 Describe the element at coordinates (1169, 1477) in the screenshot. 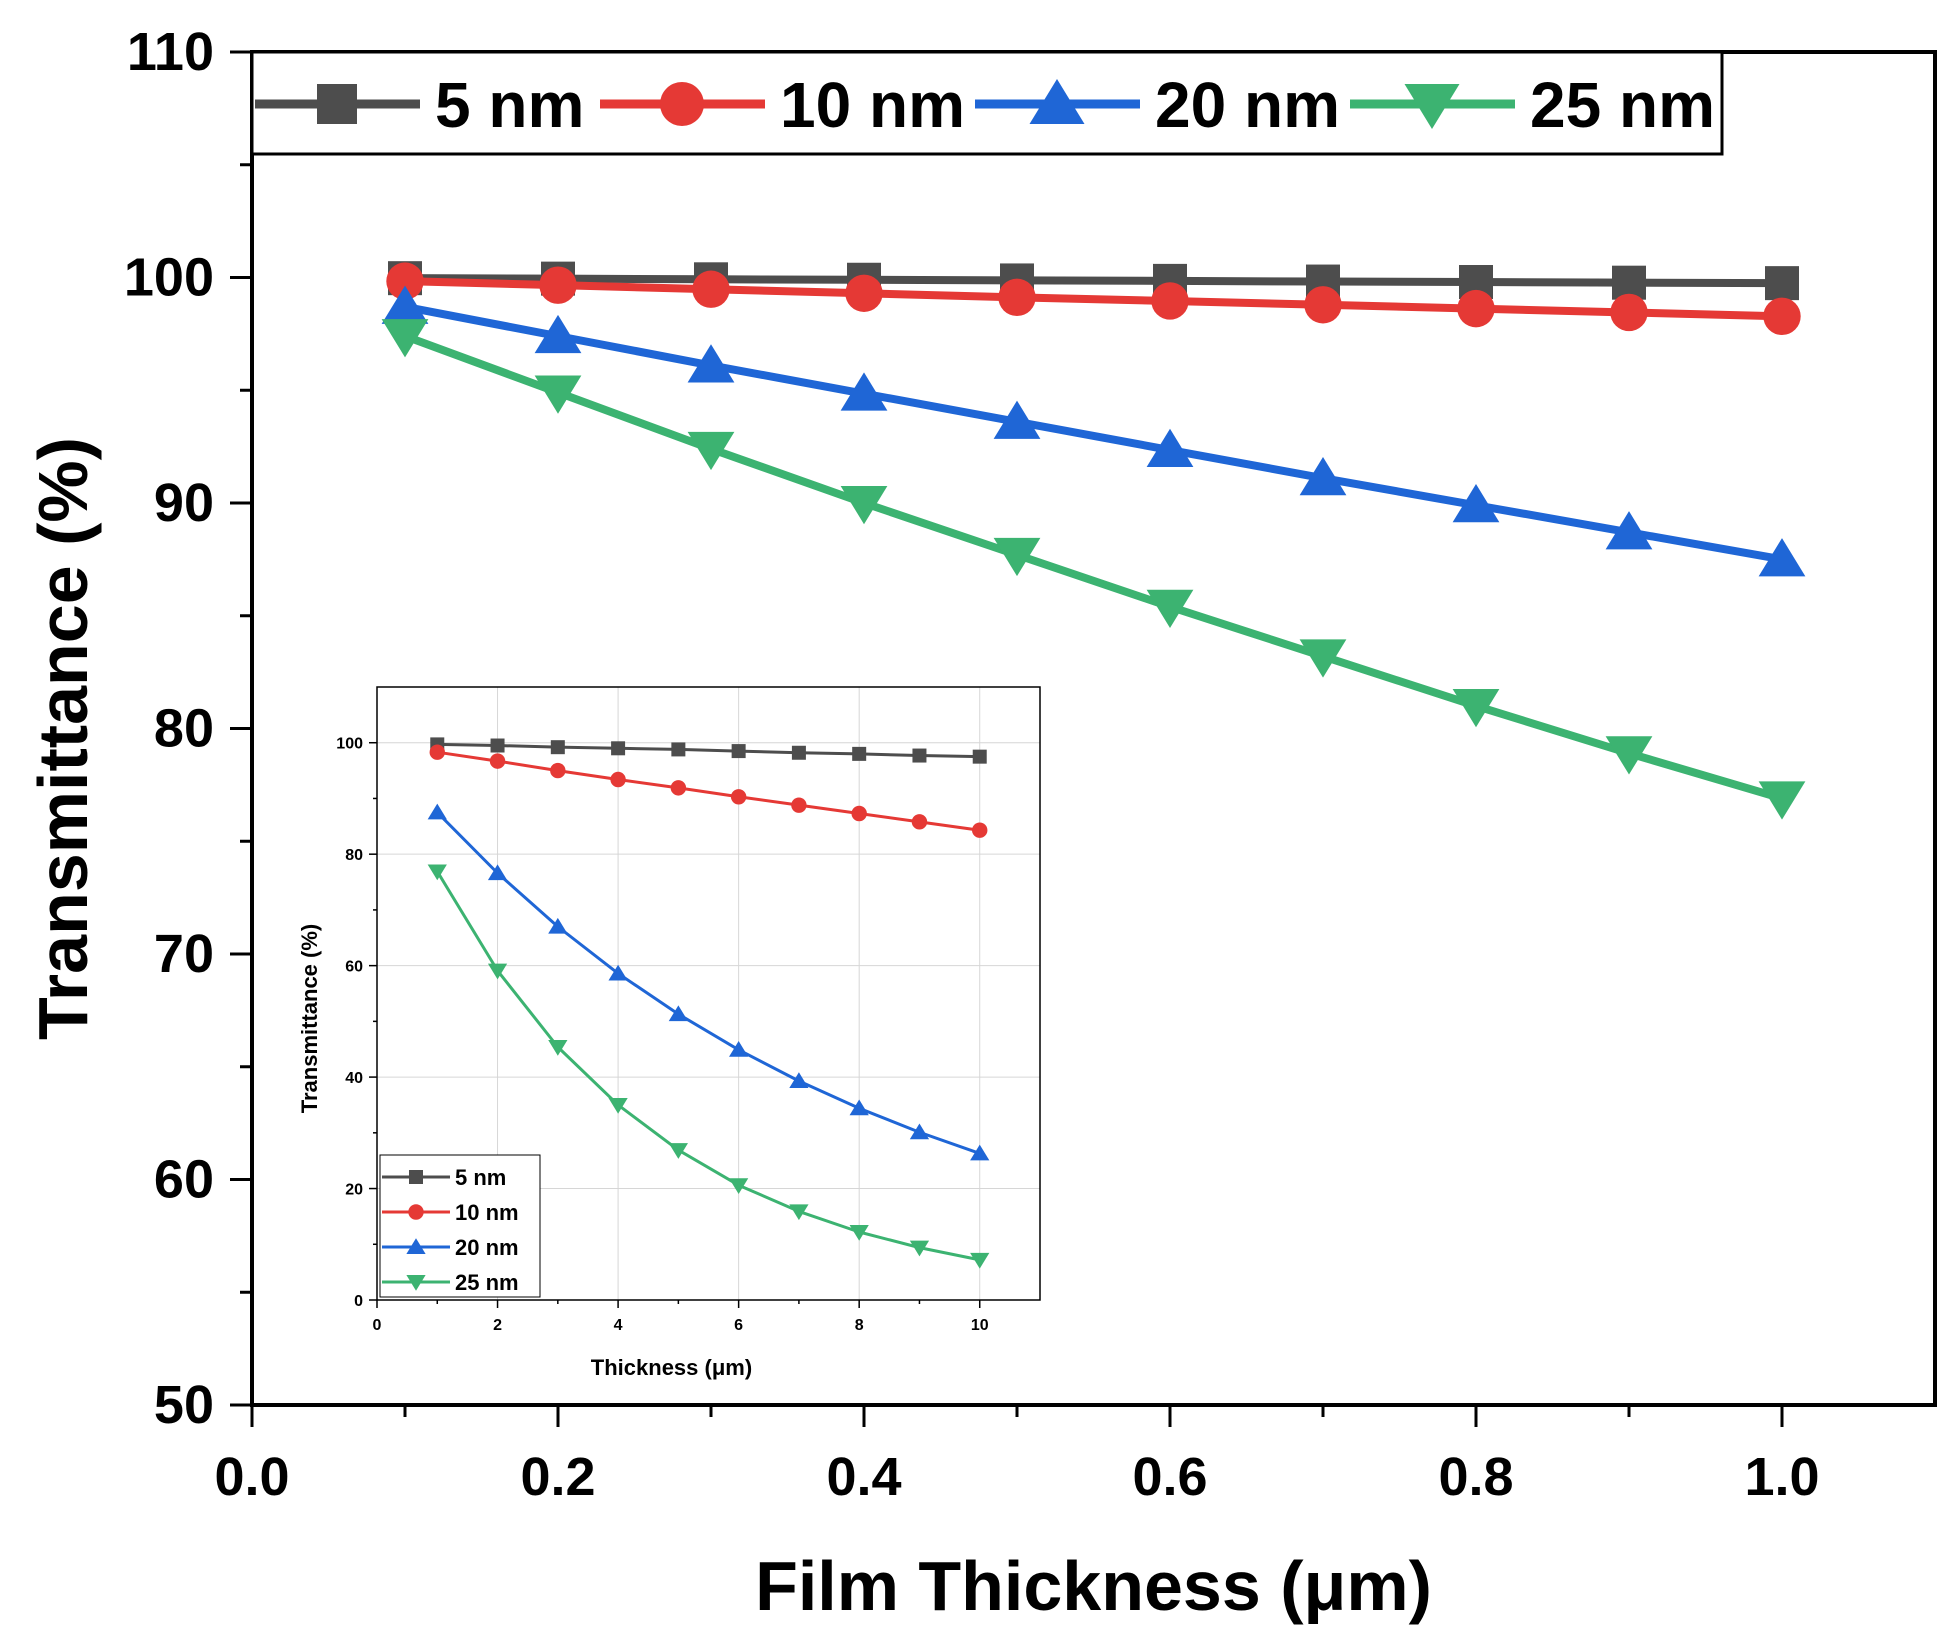

I see `main-x-tick-label: 0.6` at that location.